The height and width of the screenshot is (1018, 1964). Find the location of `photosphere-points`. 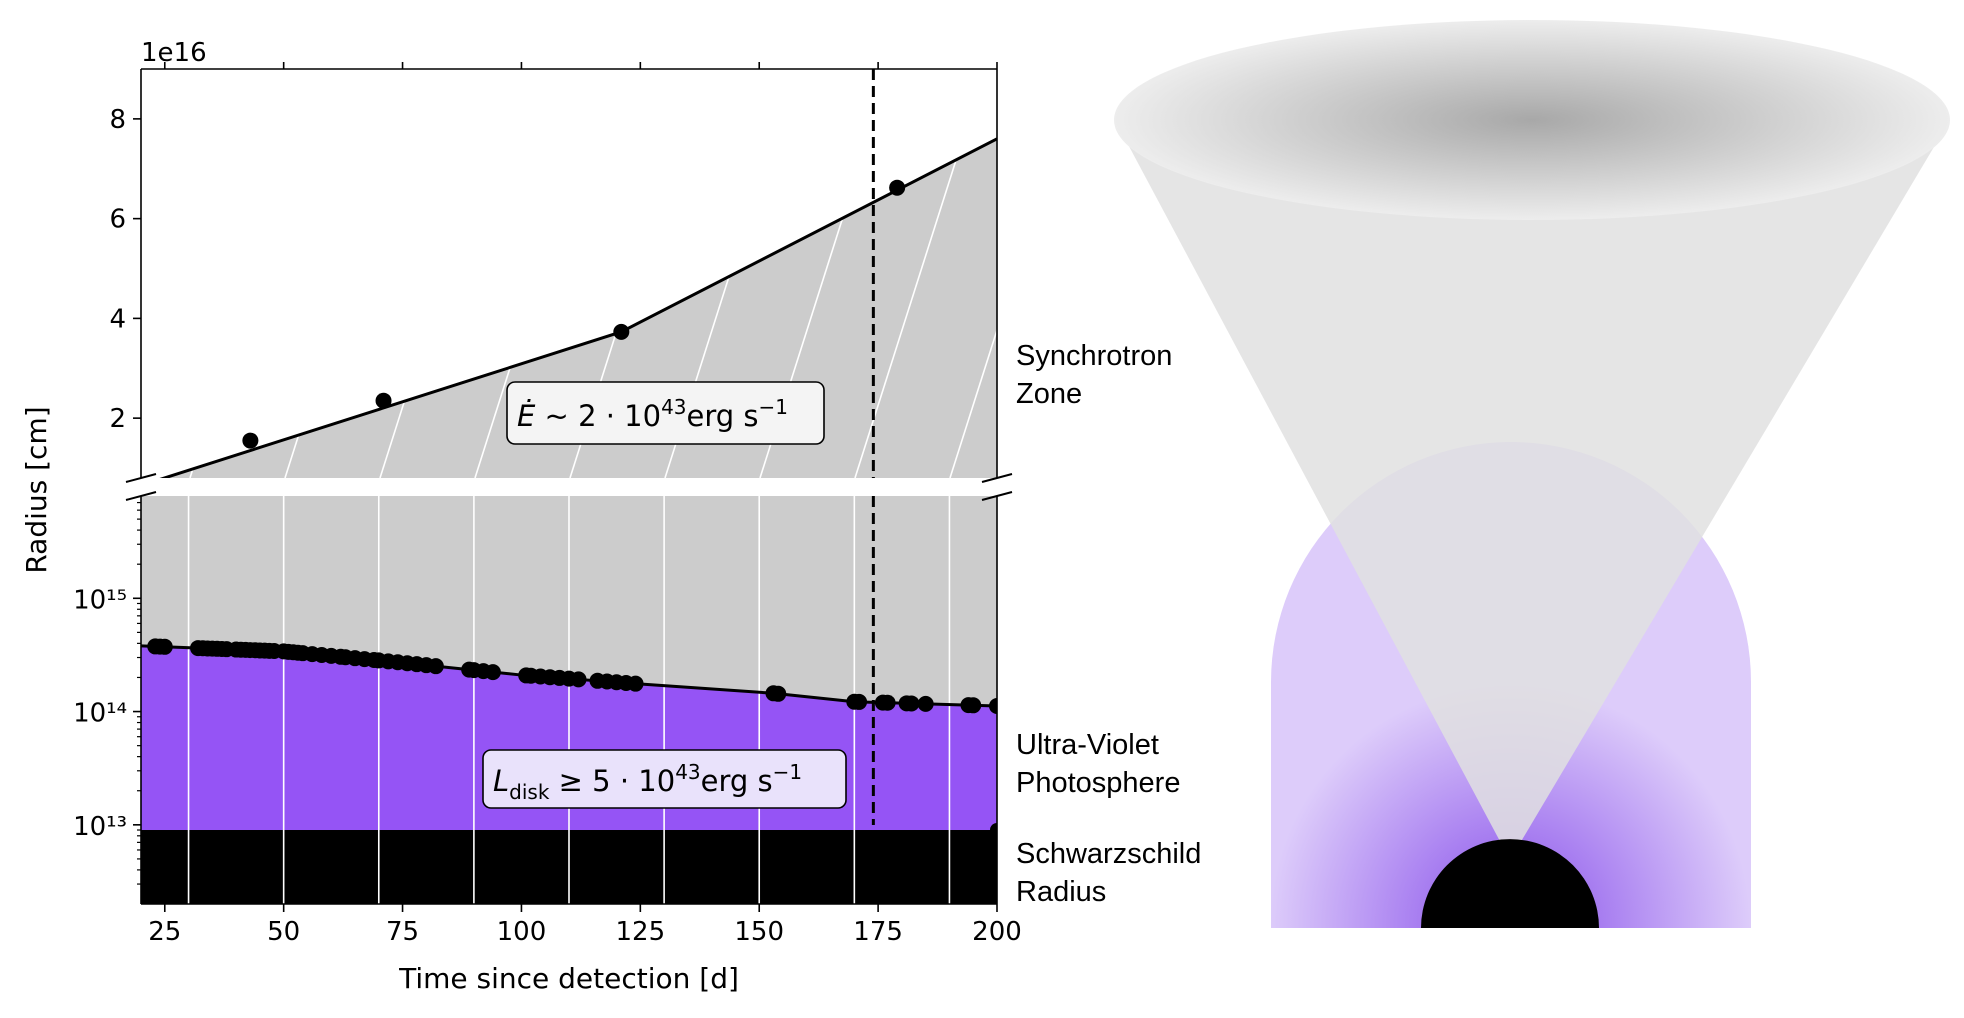

photosphere-points is located at coordinates (572, 676).